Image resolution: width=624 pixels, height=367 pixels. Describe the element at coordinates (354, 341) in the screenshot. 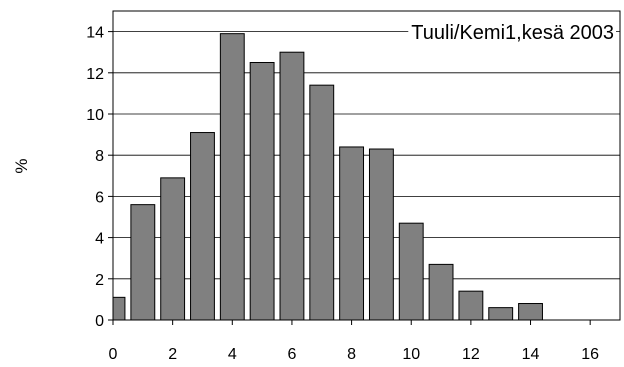

I see `x-axis: 0 2 4 6 8 10 12 14 16` at that location.